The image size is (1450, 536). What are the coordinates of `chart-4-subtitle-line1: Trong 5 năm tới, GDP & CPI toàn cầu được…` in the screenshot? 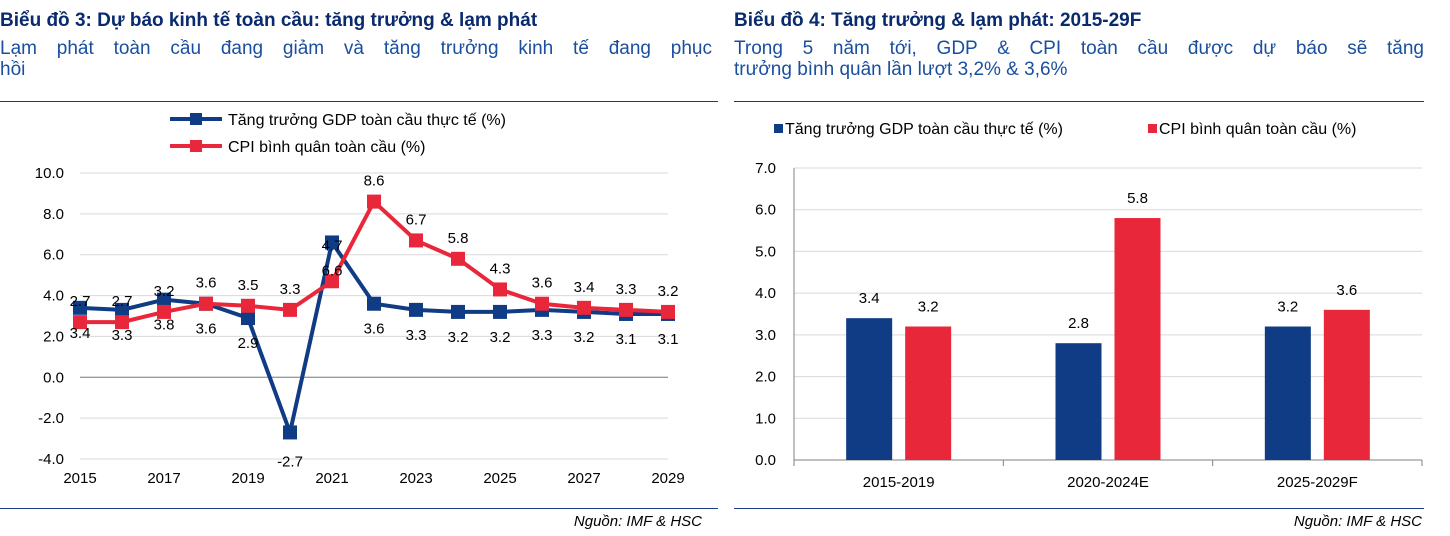 It's located at (1079, 48).